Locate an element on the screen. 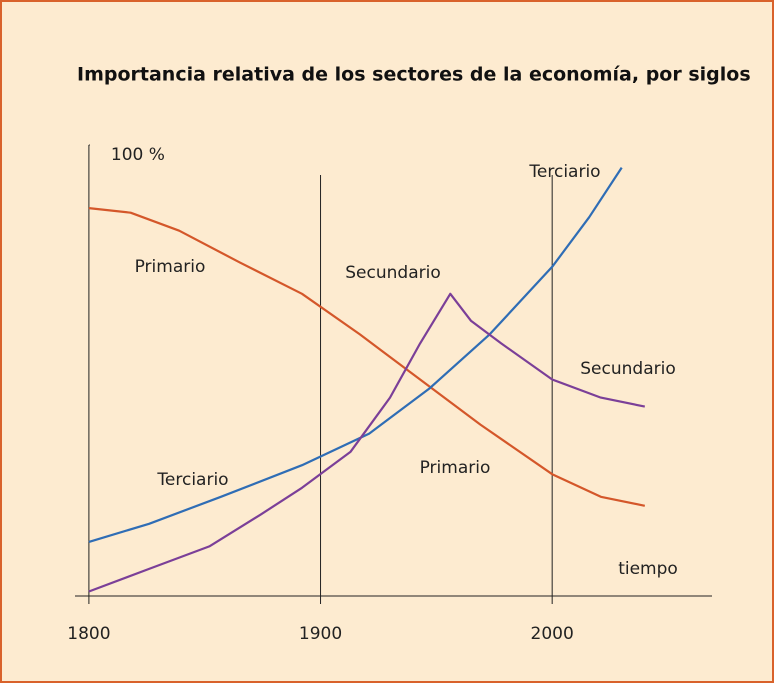  annotation: tiempo is located at coordinates (648, 569).